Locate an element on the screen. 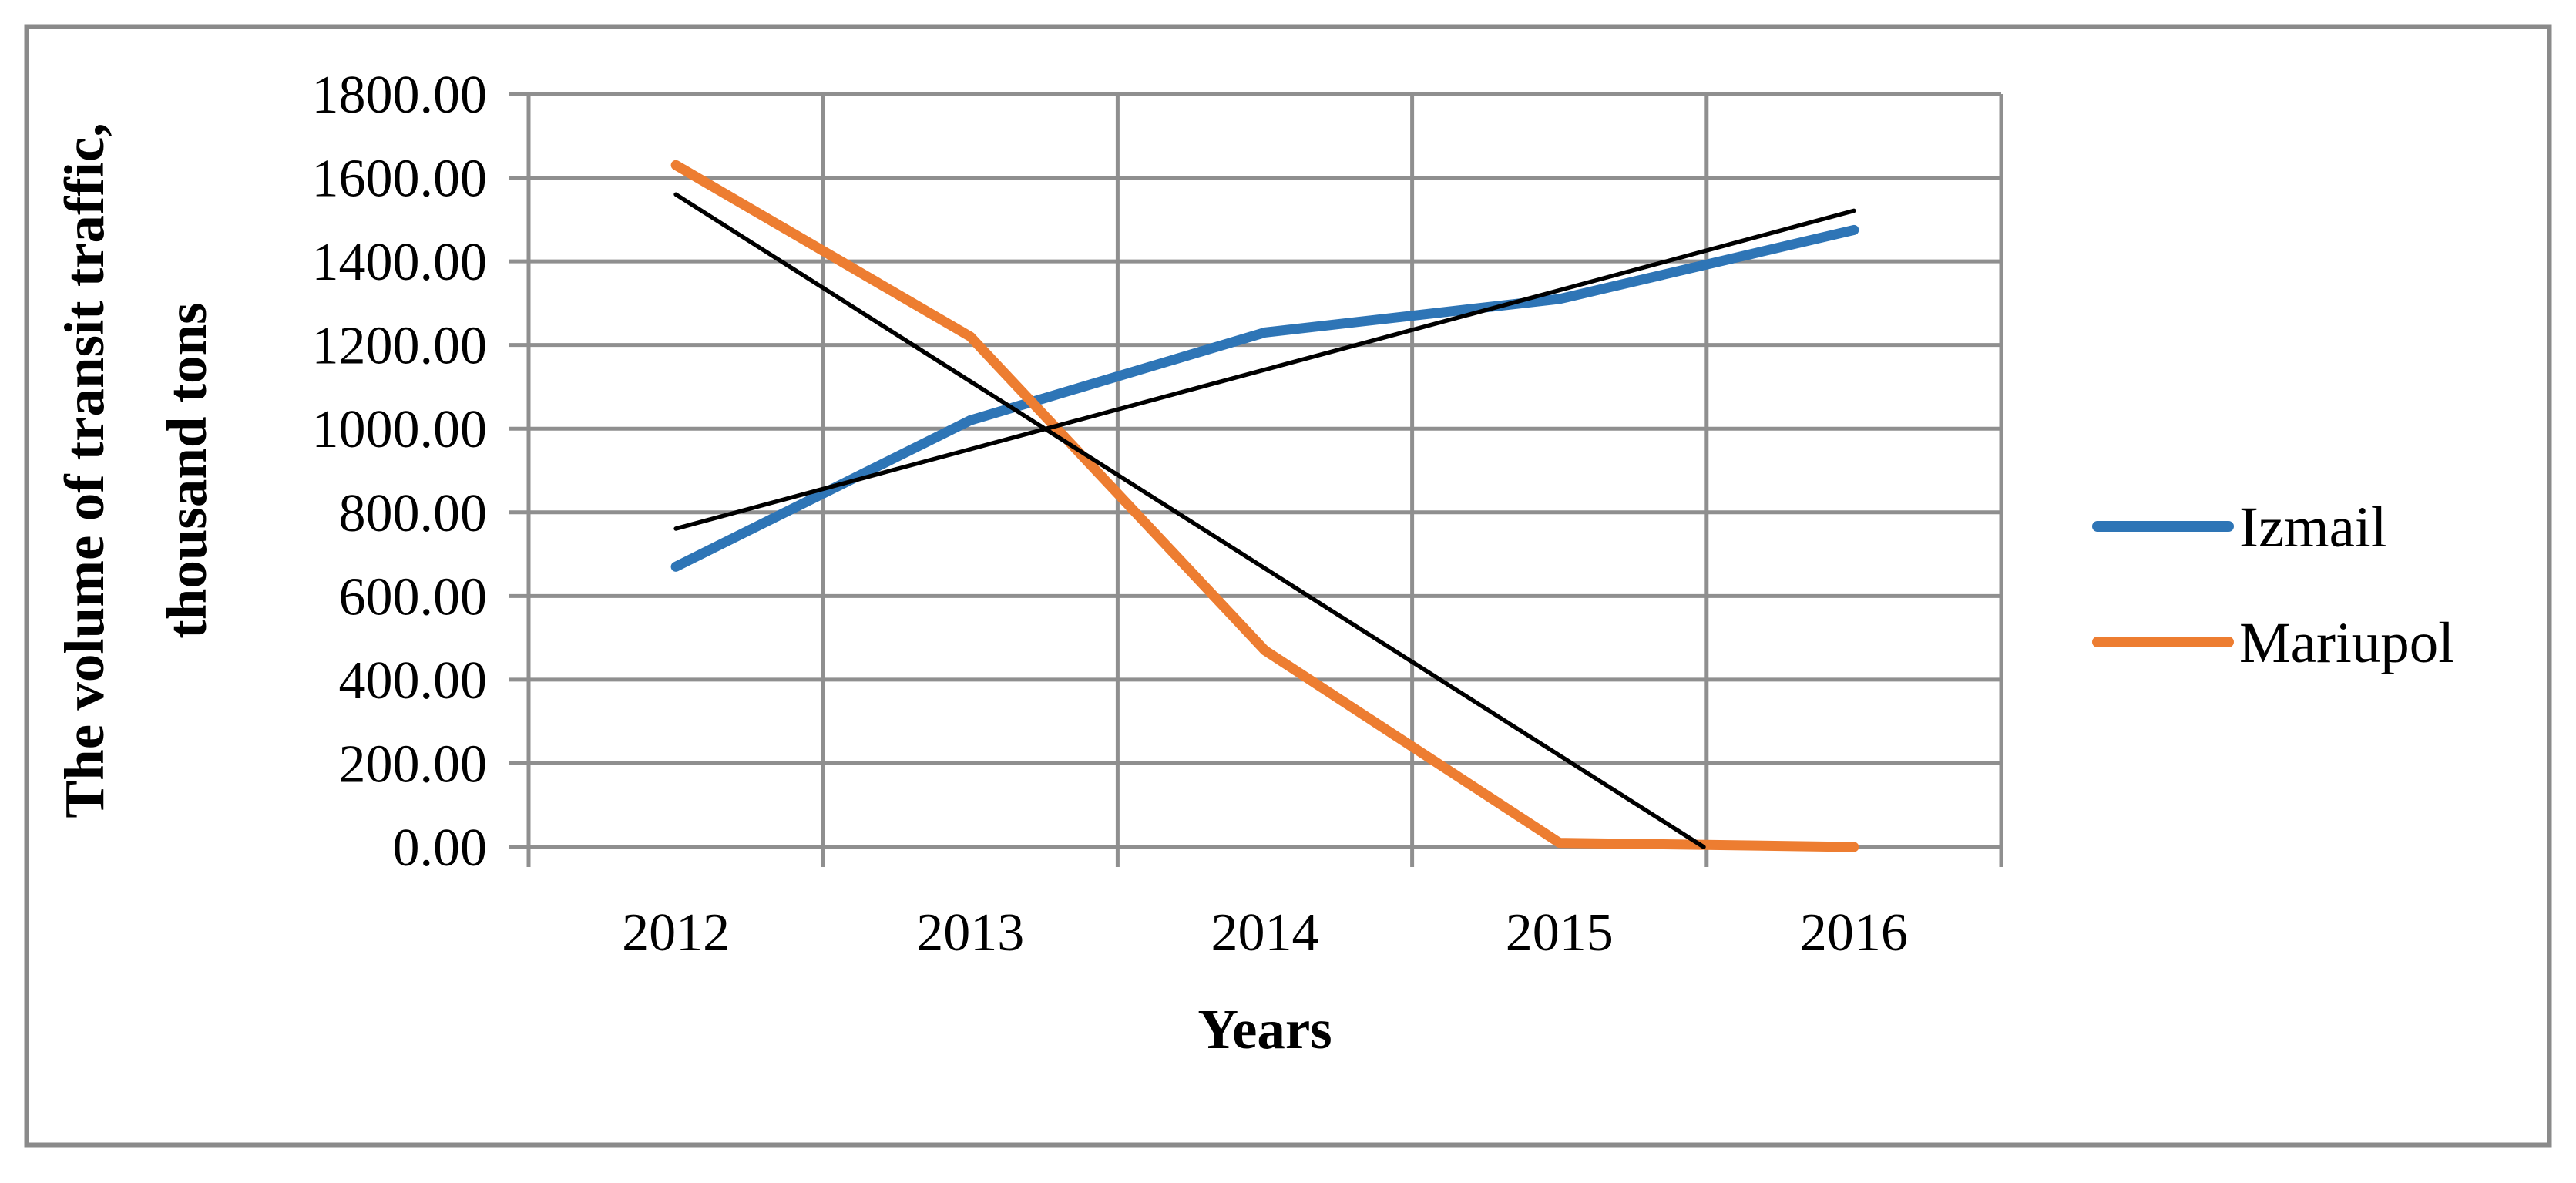 This screenshot has width=2576, height=1183. y-tick-label: 0.00 is located at coordinates (440, 848).